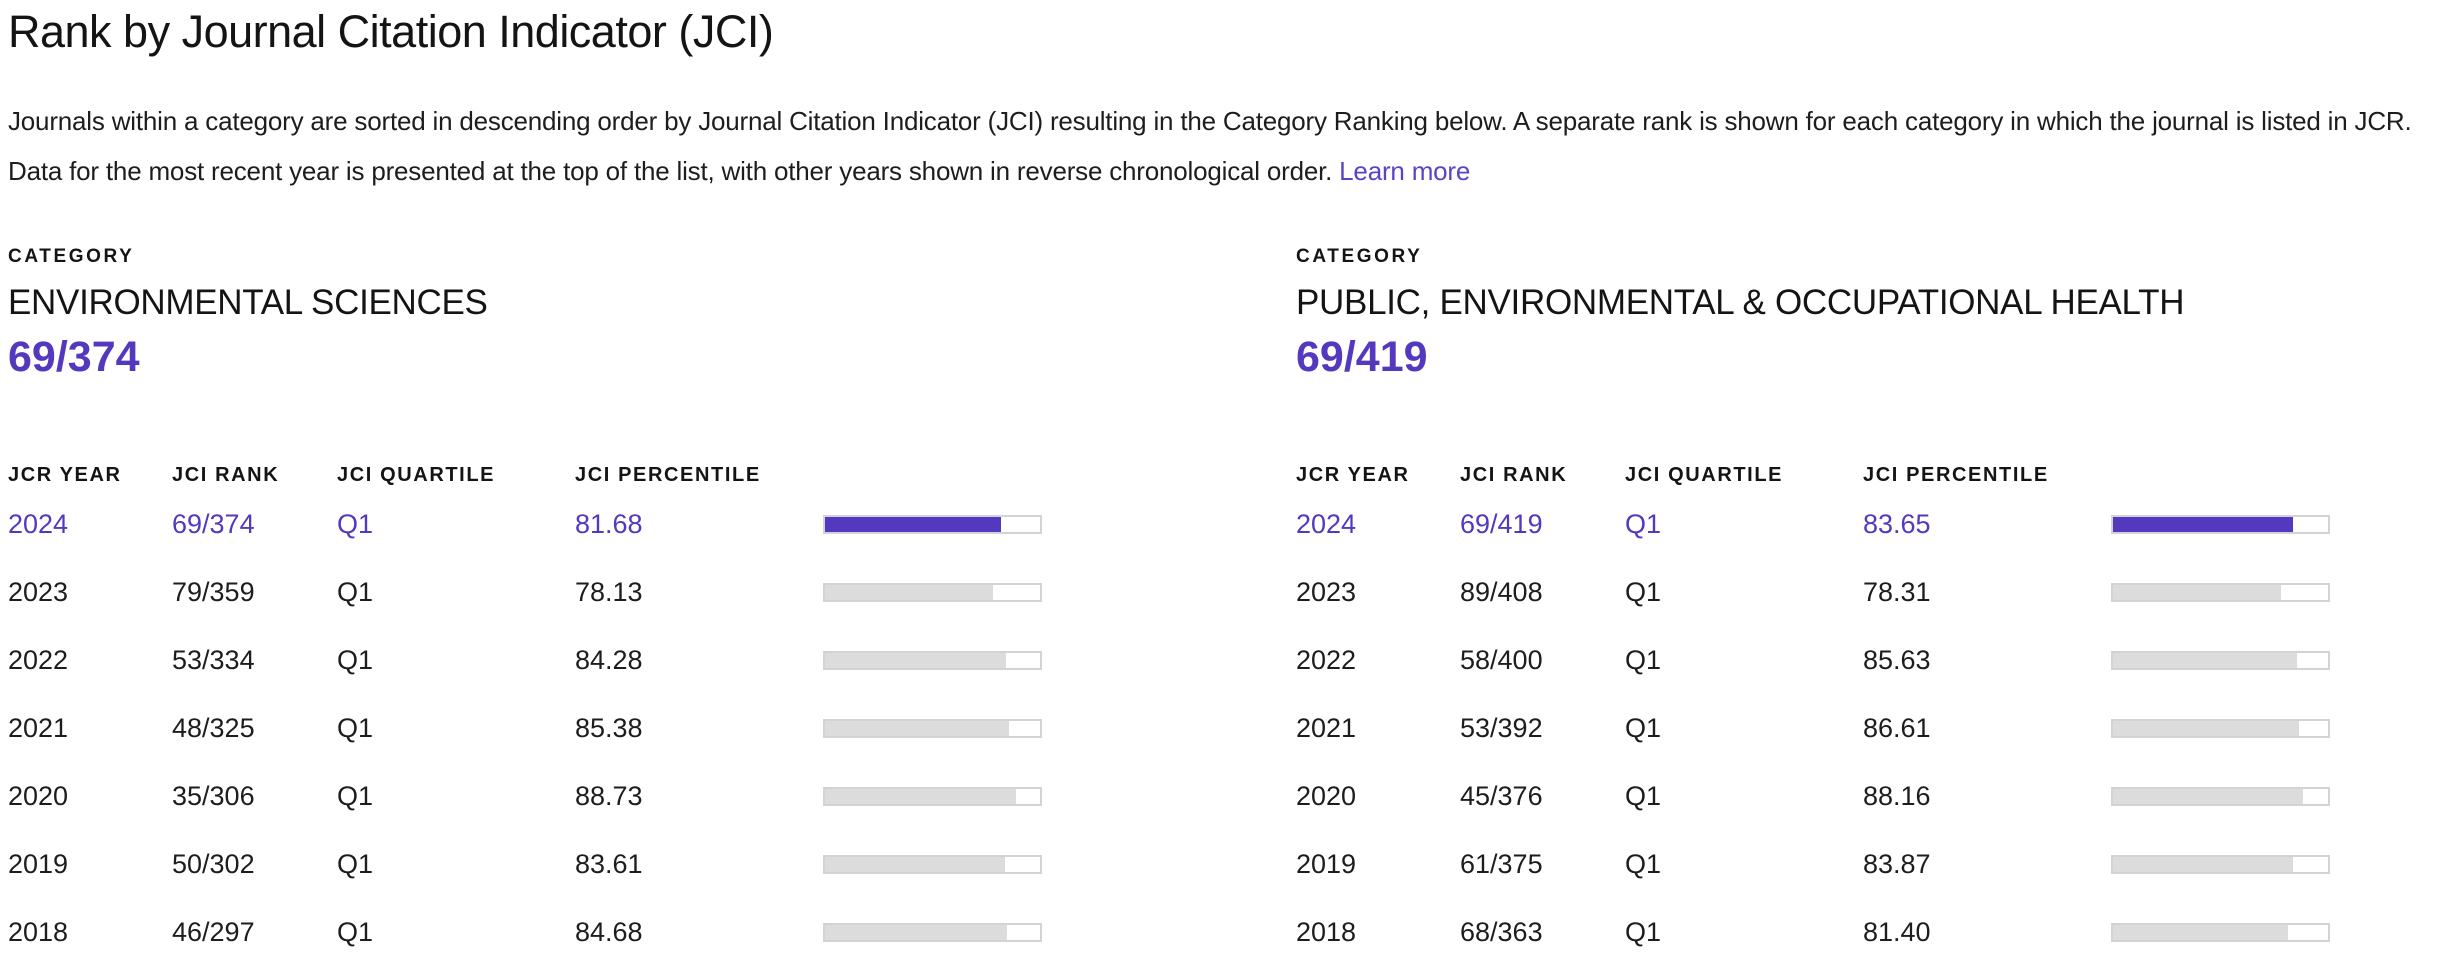  What do you see at coordinates (1815, 864) in the screenshot?
I see `table-row-2019: 2019 61/375 Q1 83.87` at bounding box center [1815, 864].